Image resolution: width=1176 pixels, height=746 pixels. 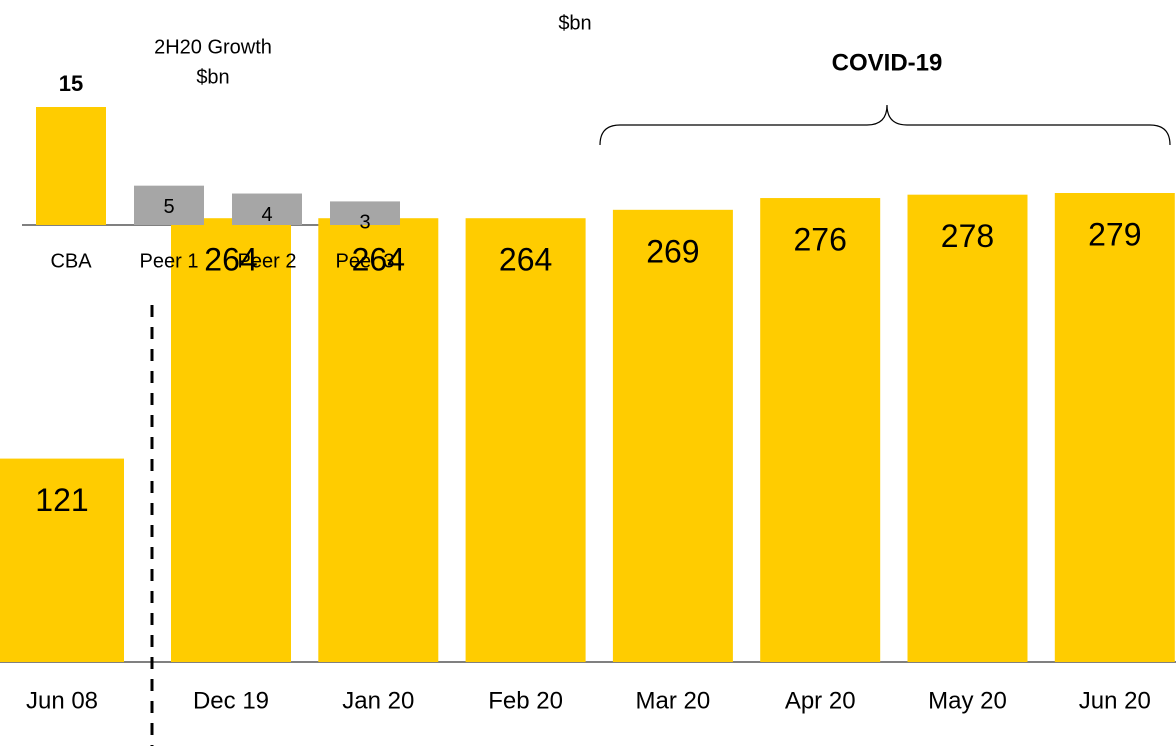 What do you see at coordinates (212, 77) in the screenshot?
I see `inset-subtitle: $bn` at bounding box center [212, 77].